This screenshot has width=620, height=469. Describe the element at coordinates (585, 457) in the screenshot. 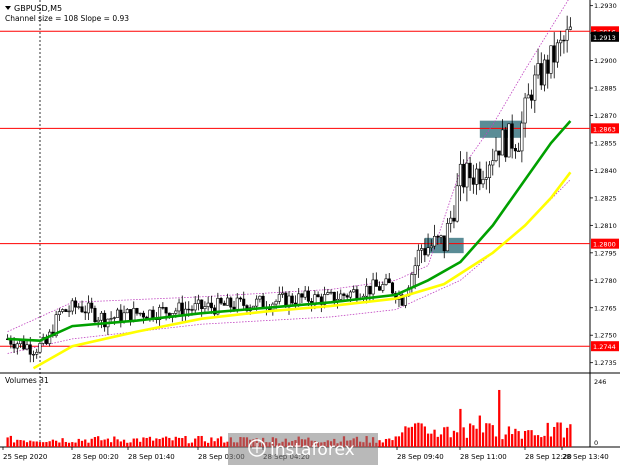

I see `time-tick-label: 28 Sep 13:40` at that location.